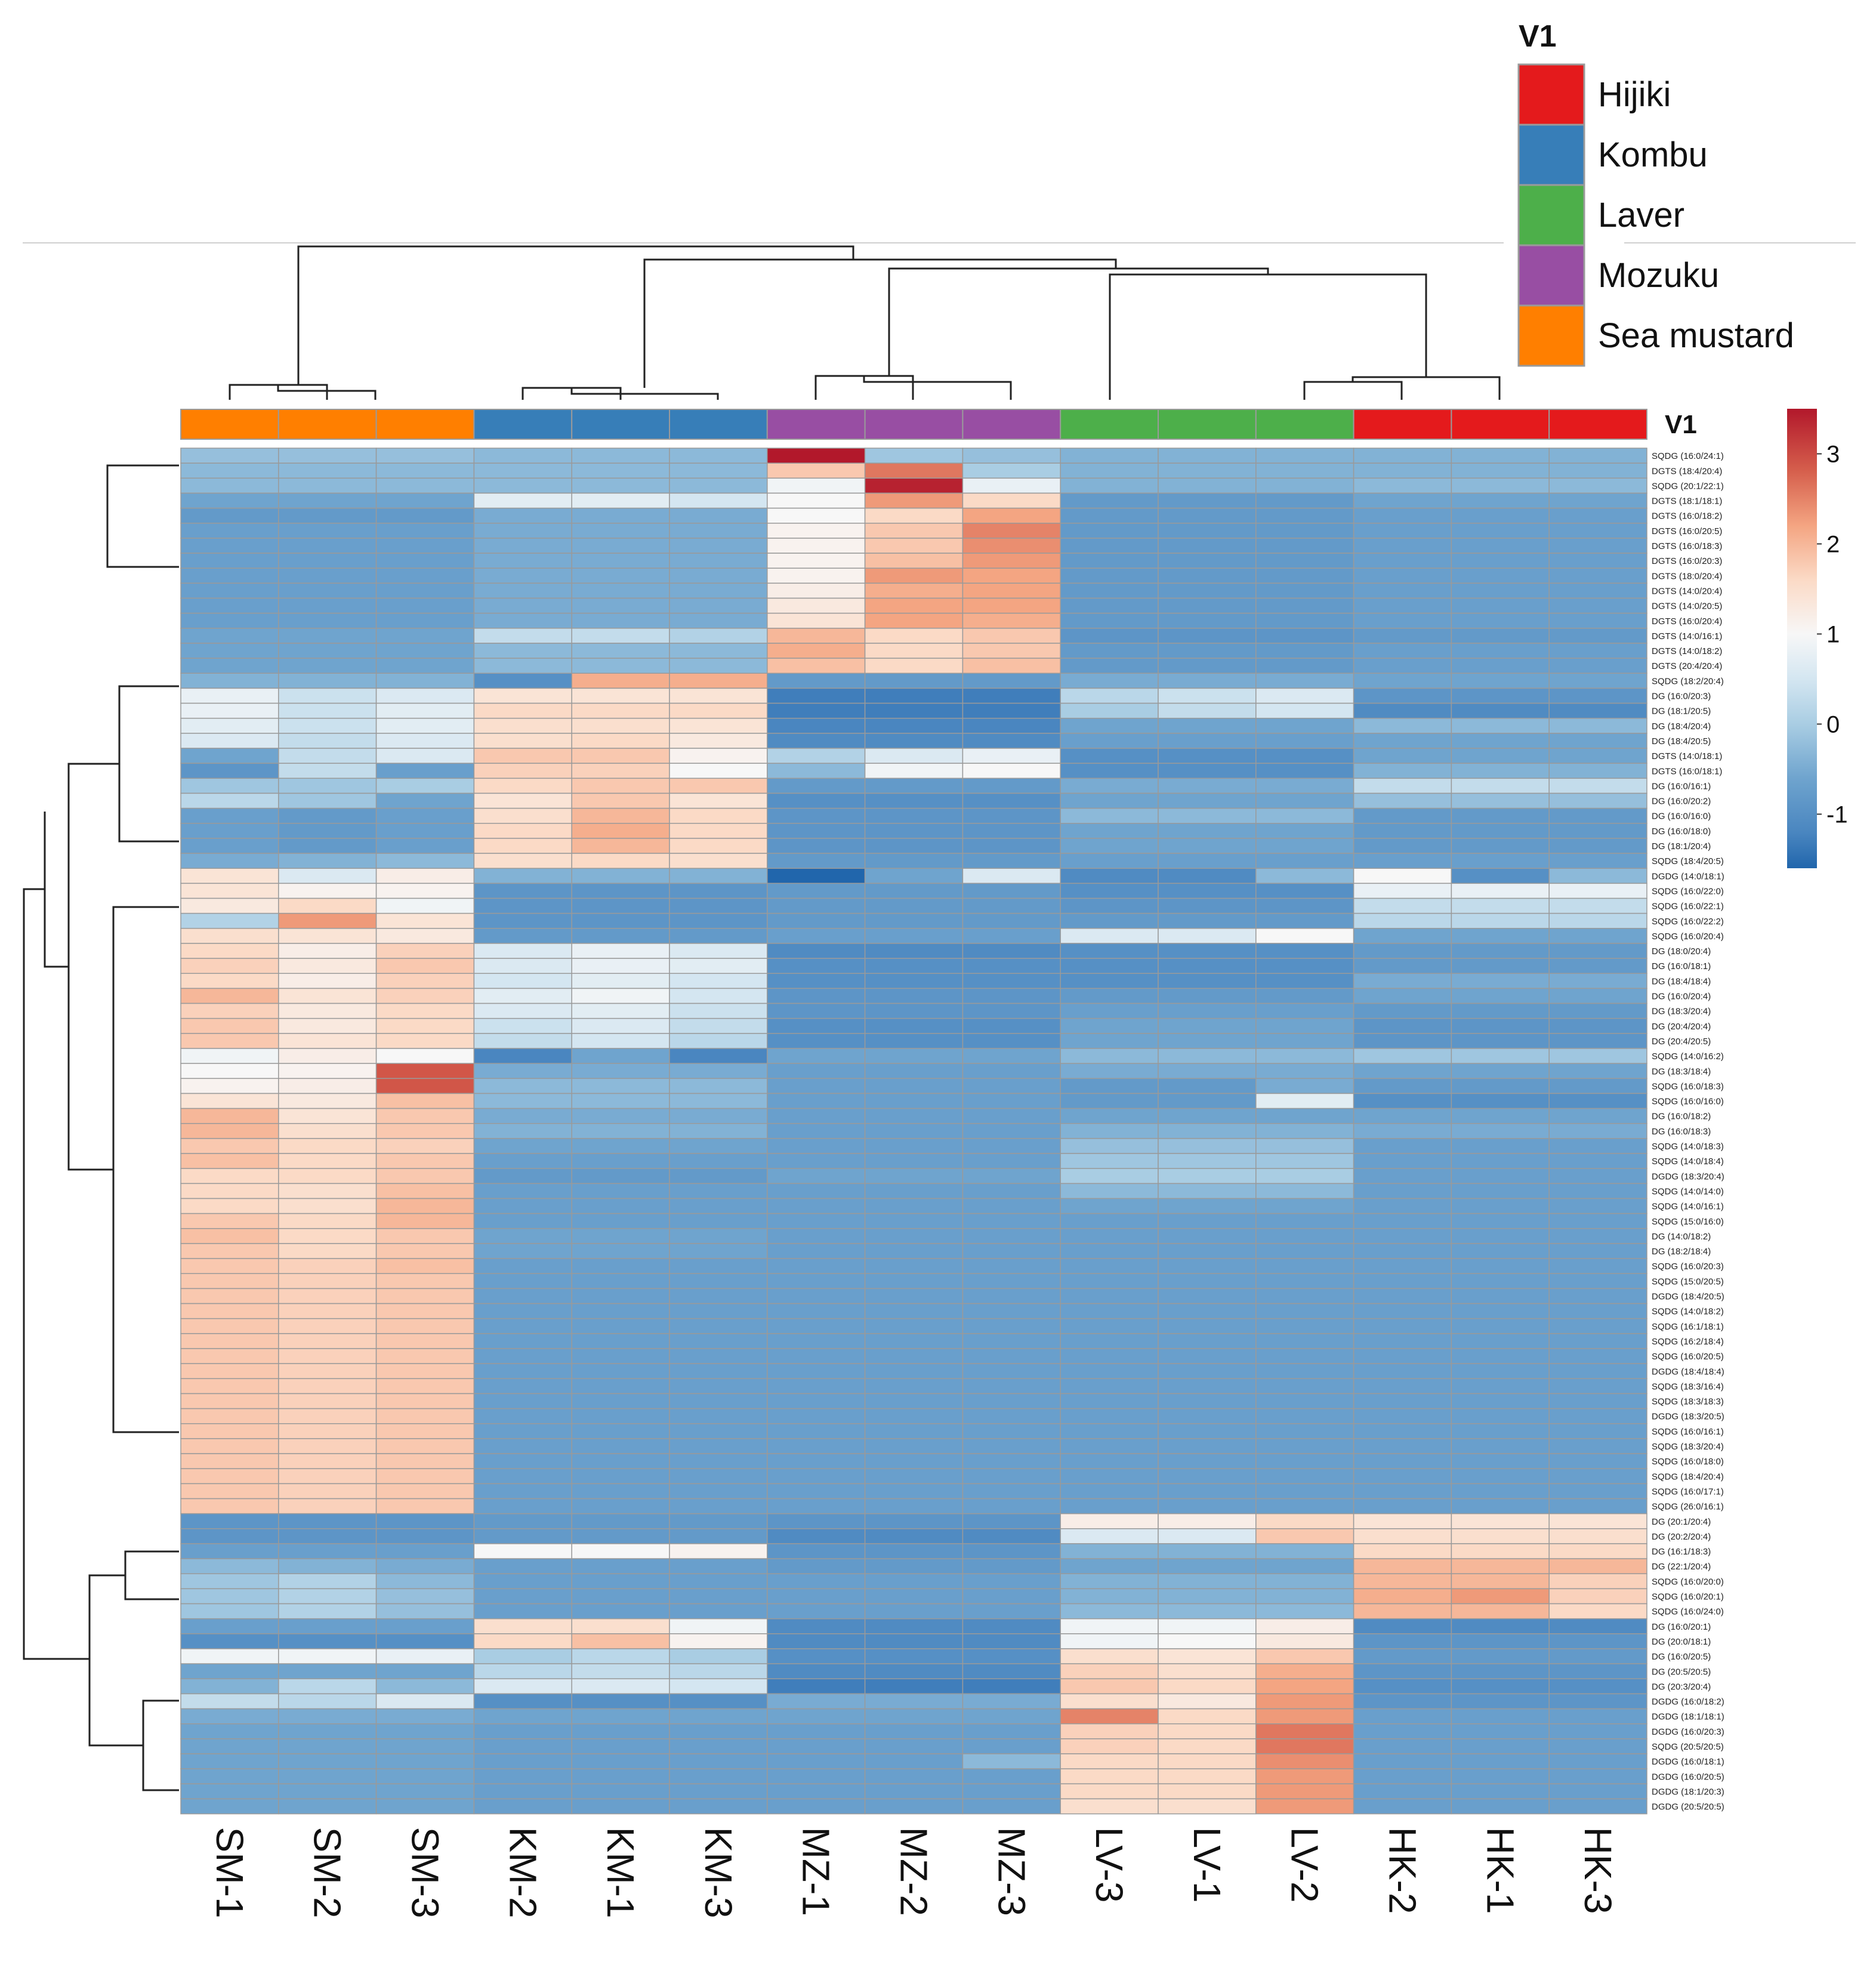 Image resolution: width=1876 pixels, height=1968 pixels. Describe the element at coordinates (1688, 1357) in the screenshot. I see `row-label: SQDG (16:0/20:5)` at that location.